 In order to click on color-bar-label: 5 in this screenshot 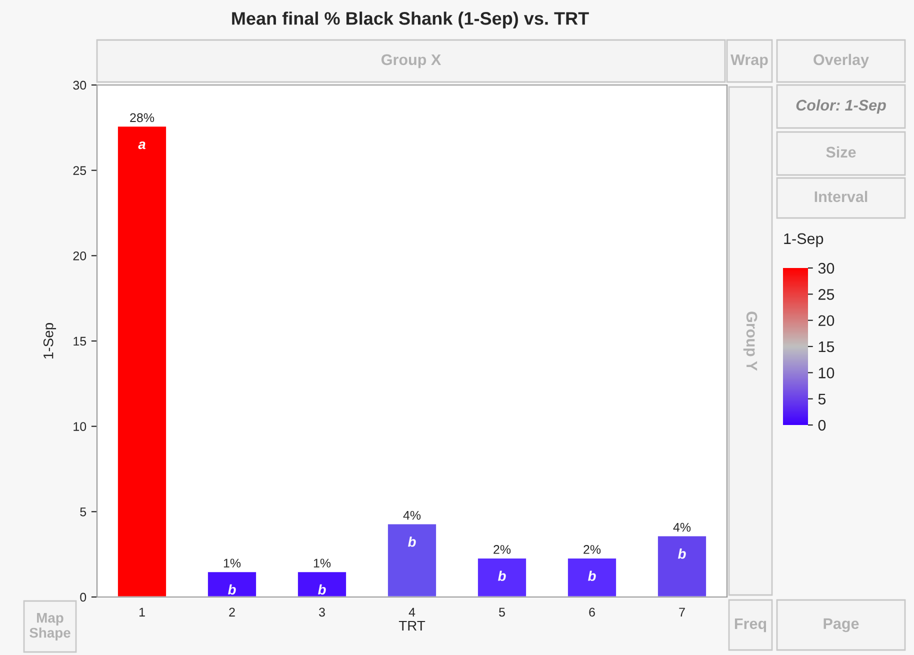, I will do `click(822, 399)`.